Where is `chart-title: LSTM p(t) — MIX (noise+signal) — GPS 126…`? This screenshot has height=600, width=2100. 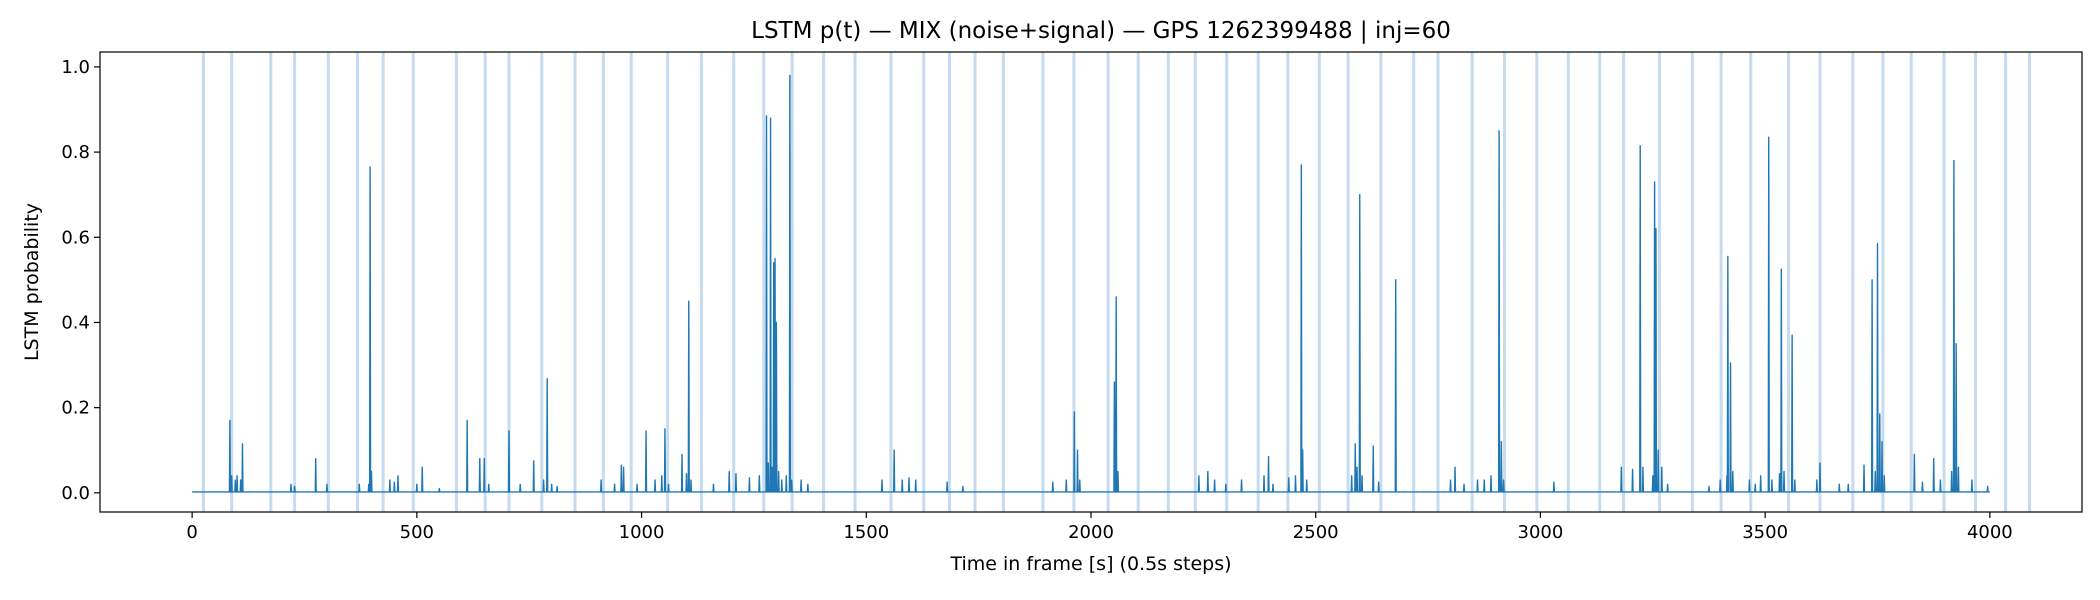 chart-title: LSTM p(t) — MIX (noise+signal) — GPS 126… is located at coordinates (1101, 31).